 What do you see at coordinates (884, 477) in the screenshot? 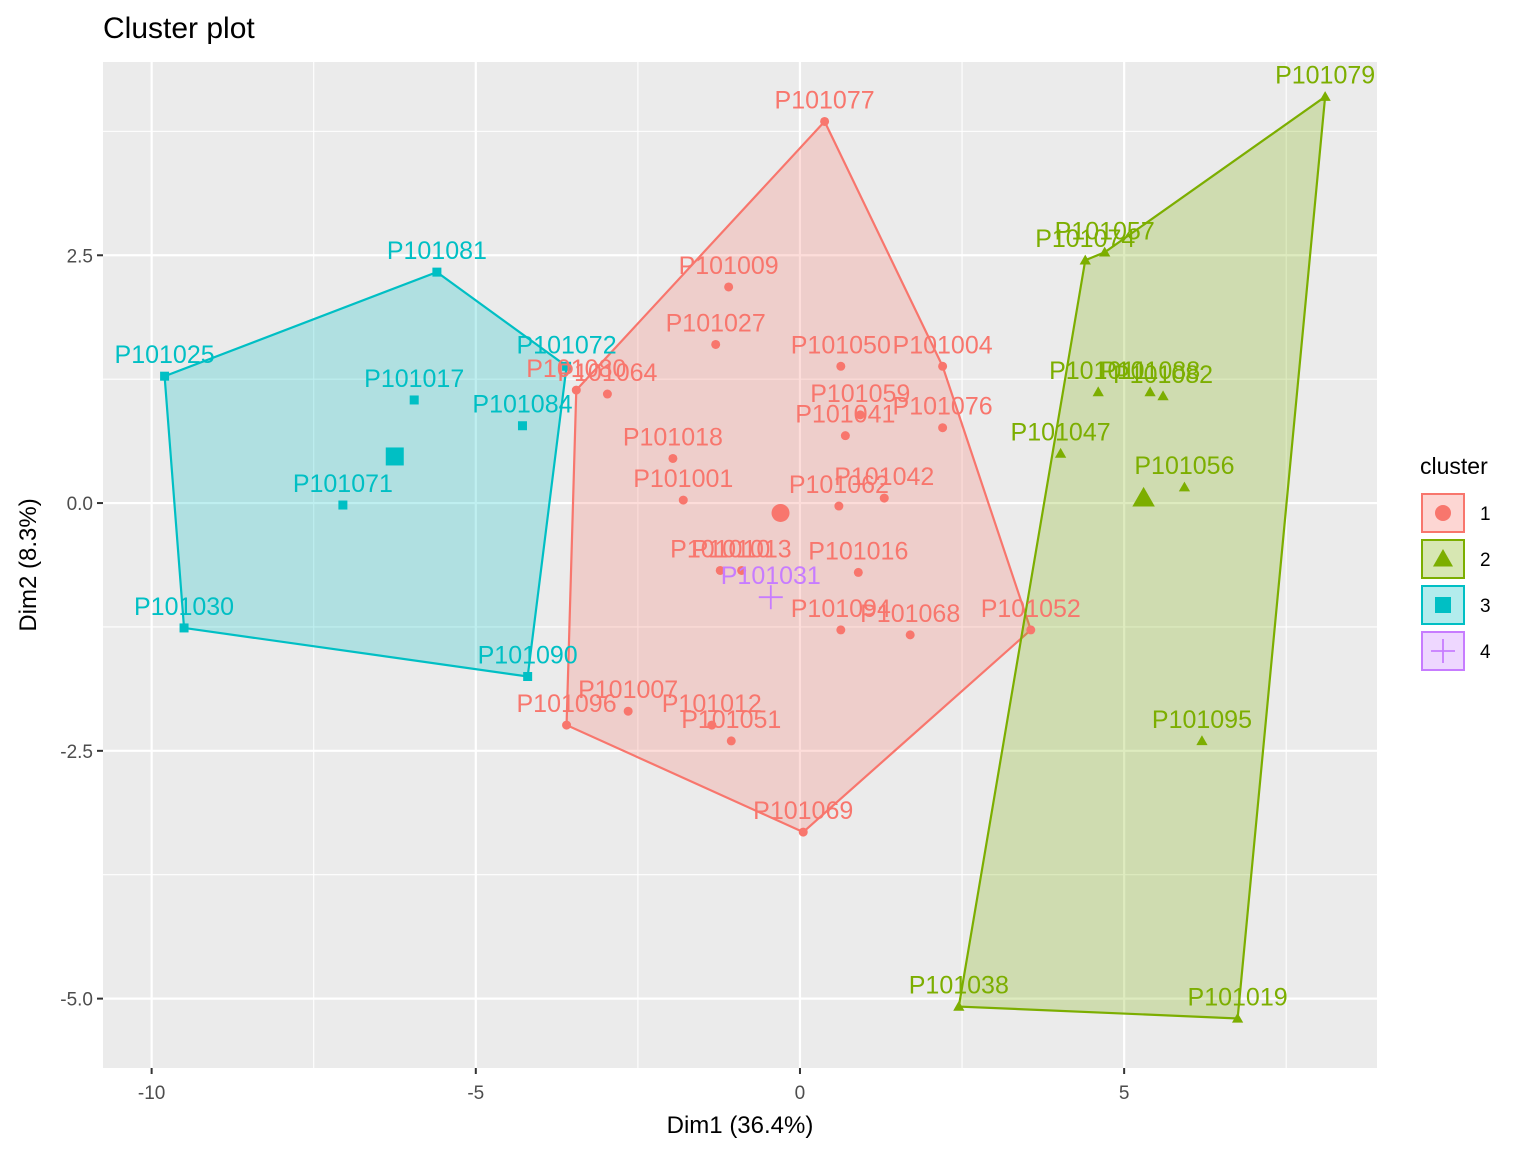
I see `point-label: P101042` at bounding box center [884, 477].